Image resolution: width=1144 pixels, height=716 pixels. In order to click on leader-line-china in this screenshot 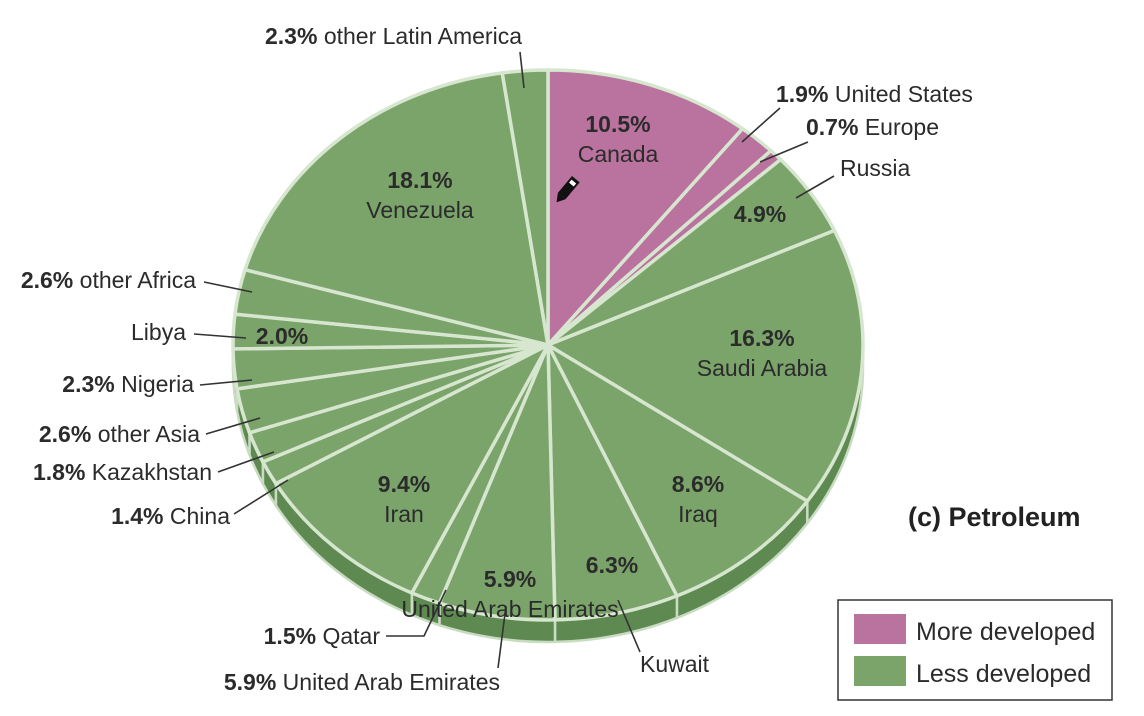, I will do `click(261, 497)`.